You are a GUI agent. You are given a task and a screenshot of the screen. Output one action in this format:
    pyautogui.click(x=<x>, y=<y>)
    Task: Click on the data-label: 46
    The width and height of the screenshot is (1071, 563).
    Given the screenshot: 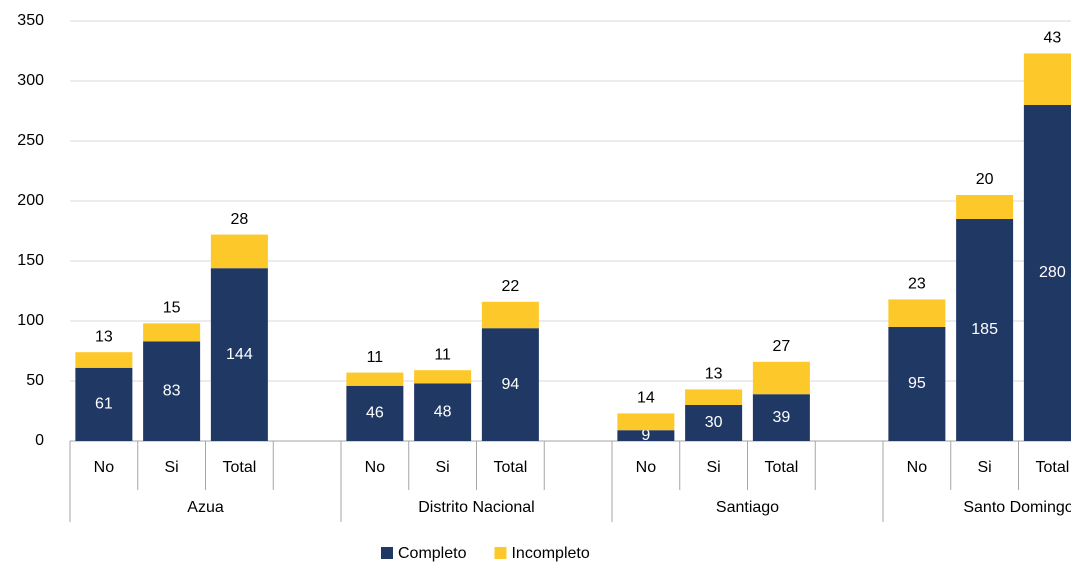 What is the action you would take?
    pyautogui.click(x=375, y=413)
    